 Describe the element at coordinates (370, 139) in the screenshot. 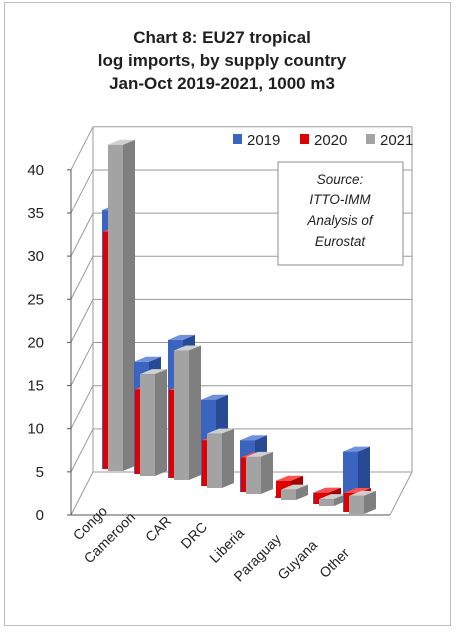

I see `legend-swatch-2021` at that location.